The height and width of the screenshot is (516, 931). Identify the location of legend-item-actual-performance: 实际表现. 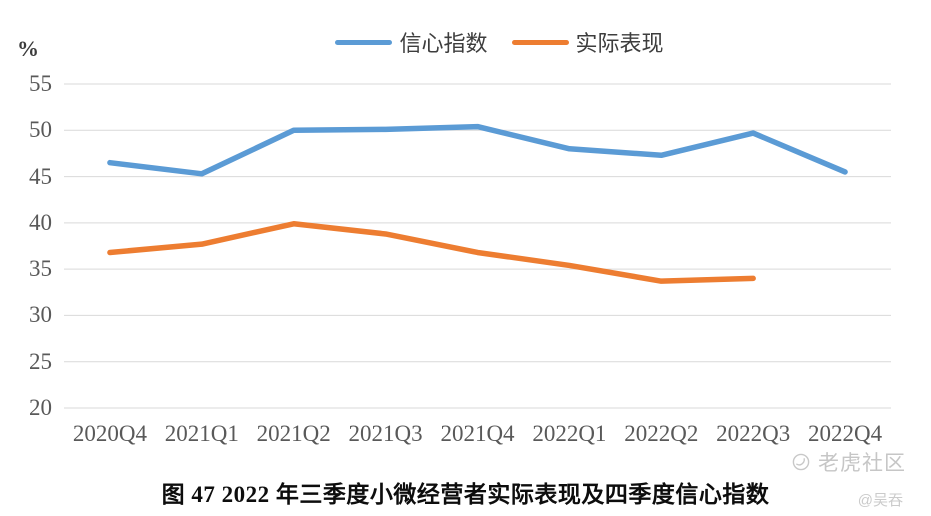
(587, 42).